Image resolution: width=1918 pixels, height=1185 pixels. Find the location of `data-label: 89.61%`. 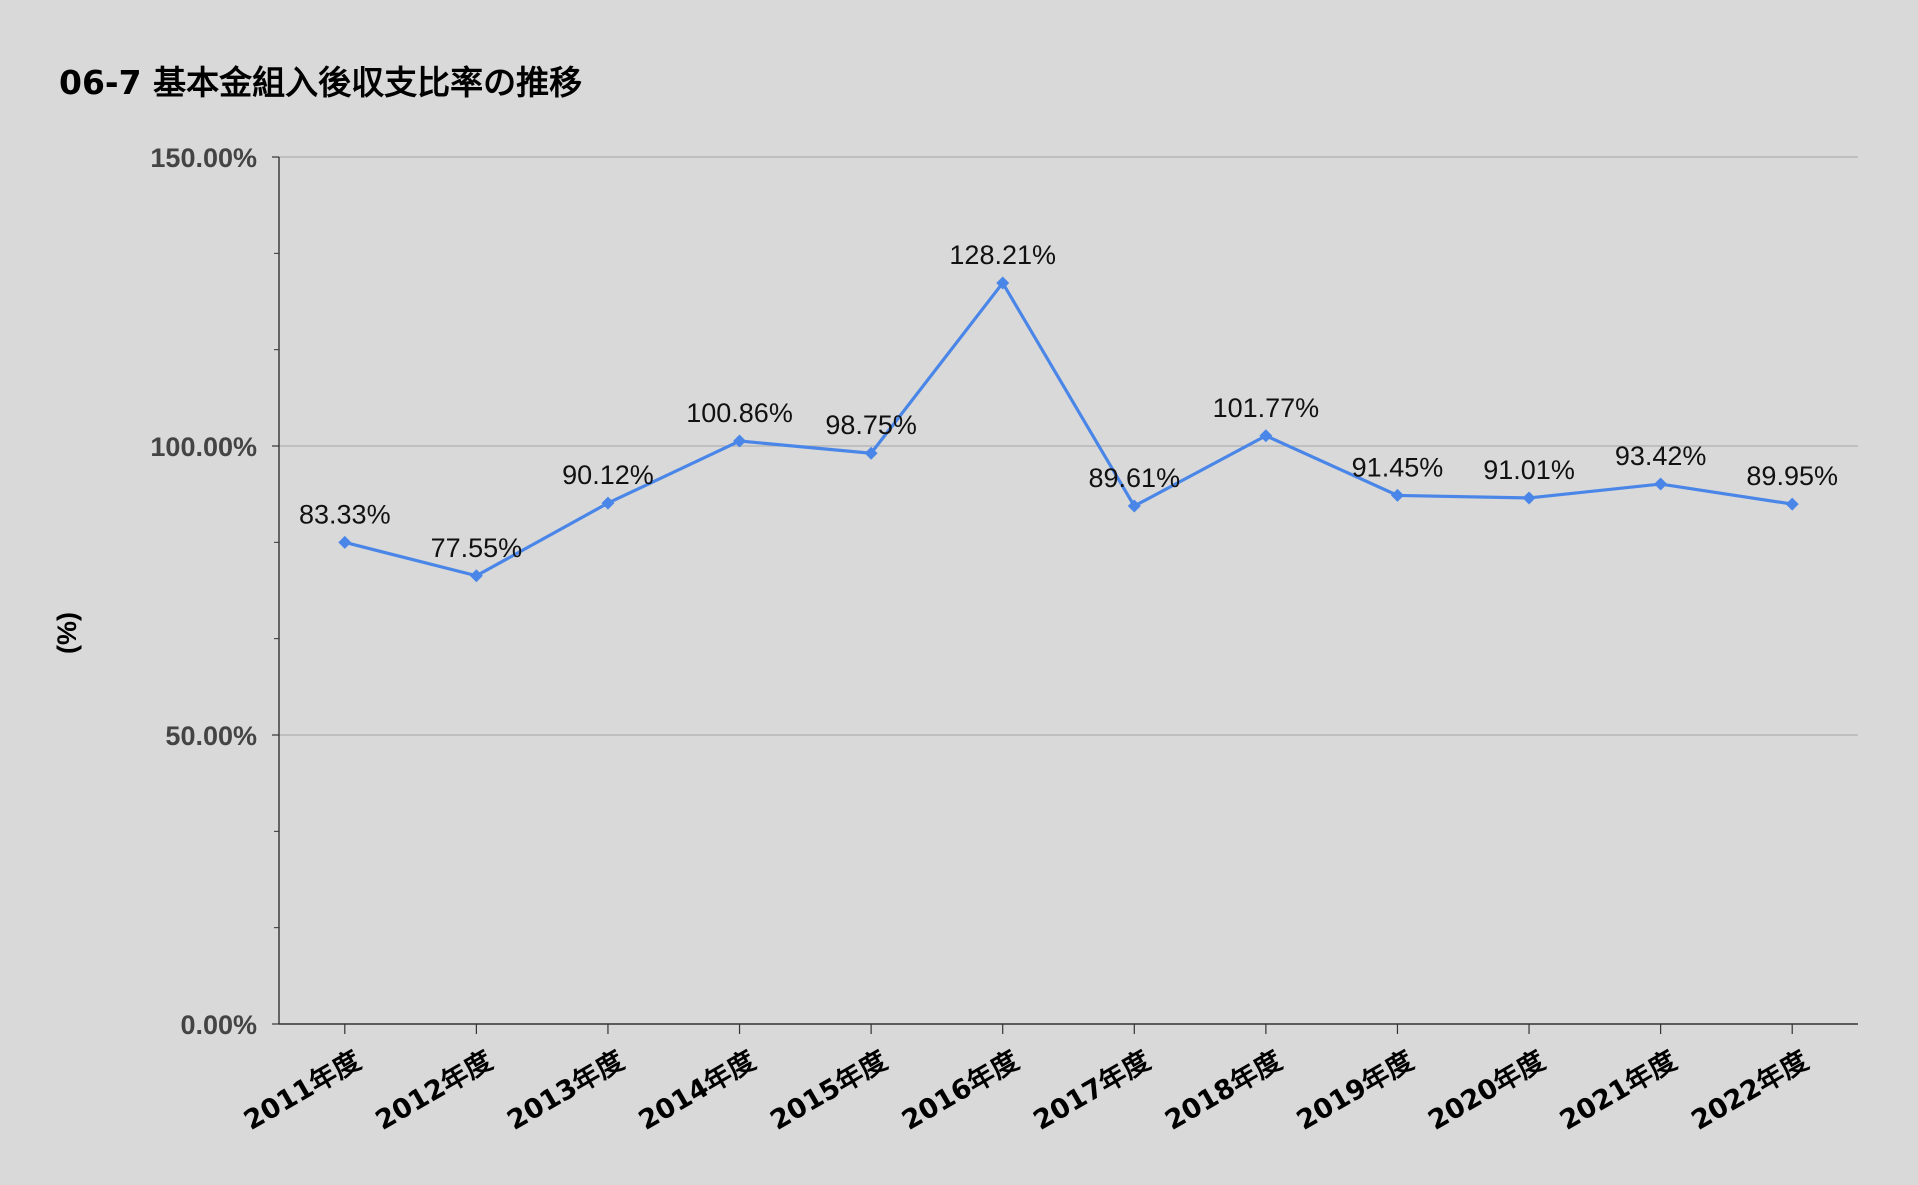

data-label: 89.61% is located at coordinates (1135, 478).